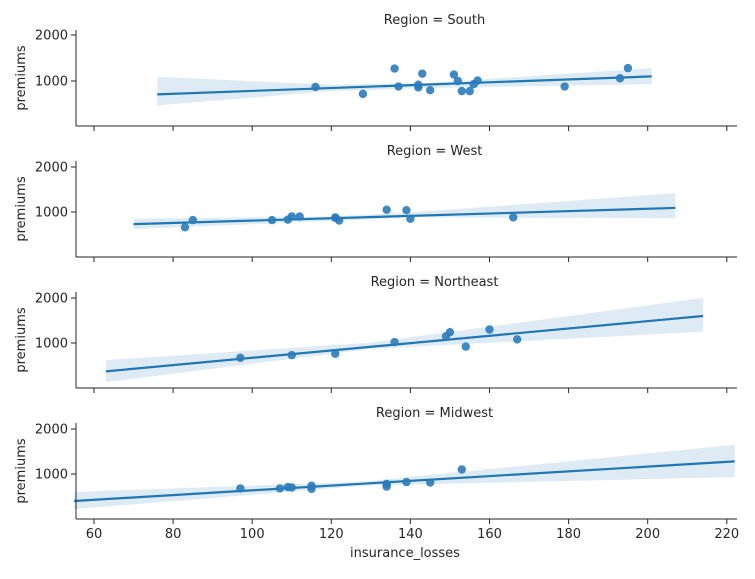 This screenshot has width=755, height=579. I want to click on x-tick-label: 200, so click(647, 534).